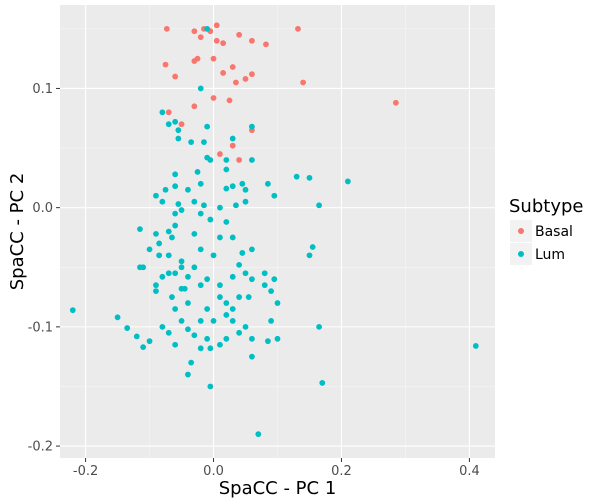  What do you see at coordinates (40, 327) in the screenshot?
I see `y-tick-label: -0.1` at bounding box center [40, 327].